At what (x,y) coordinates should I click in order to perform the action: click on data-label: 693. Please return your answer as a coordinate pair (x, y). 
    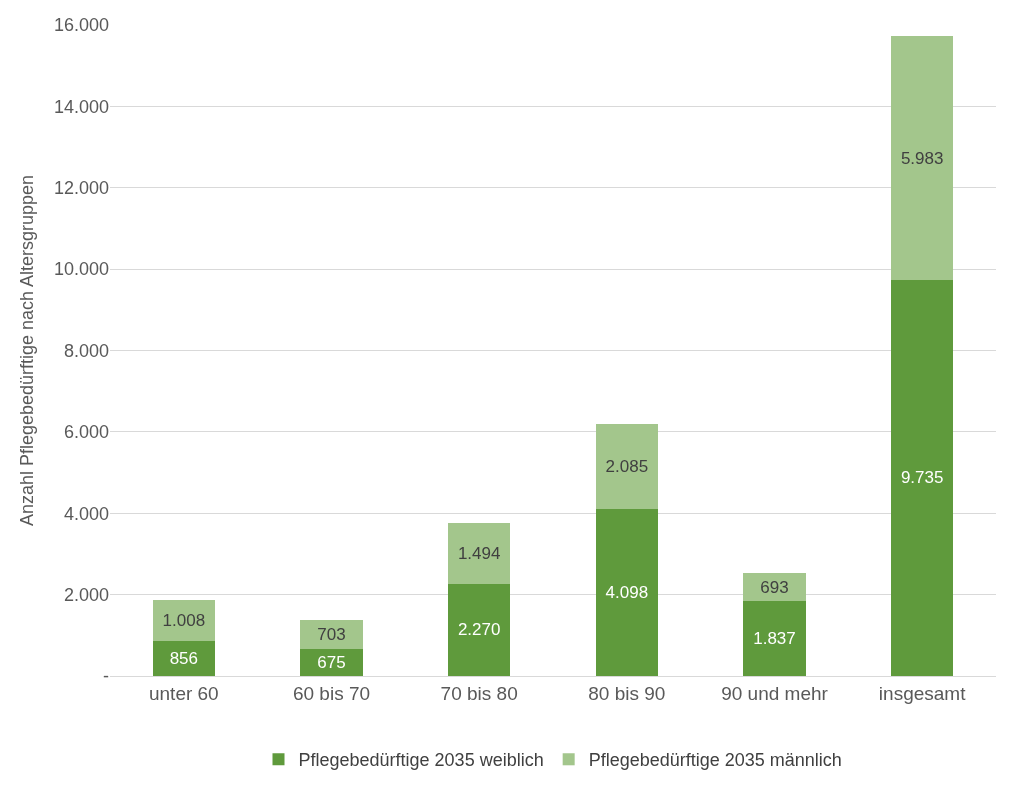
    Looking at the image, I should click on (774, 587).